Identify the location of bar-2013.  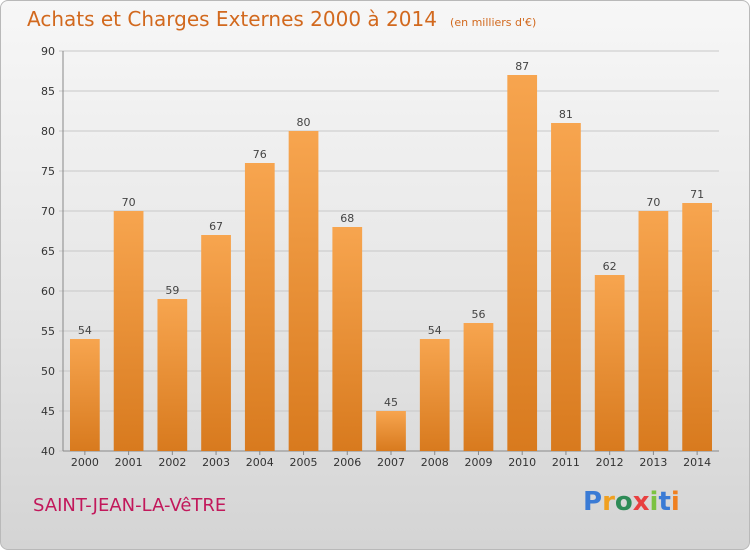
(653, 331).